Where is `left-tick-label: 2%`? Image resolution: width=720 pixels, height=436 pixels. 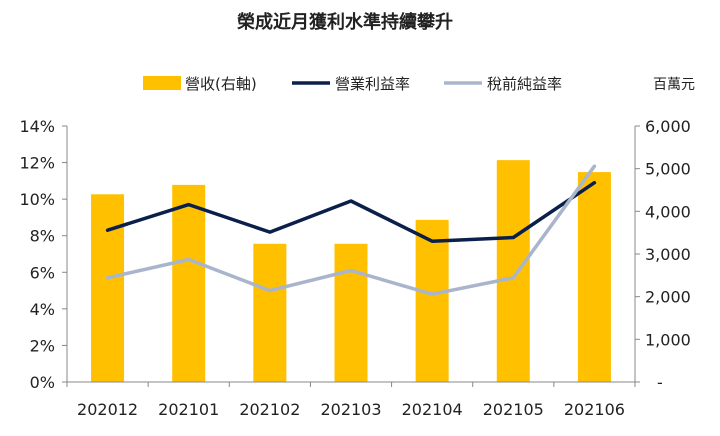 left-tick-label: 2% is located at coordinates (42, 345).